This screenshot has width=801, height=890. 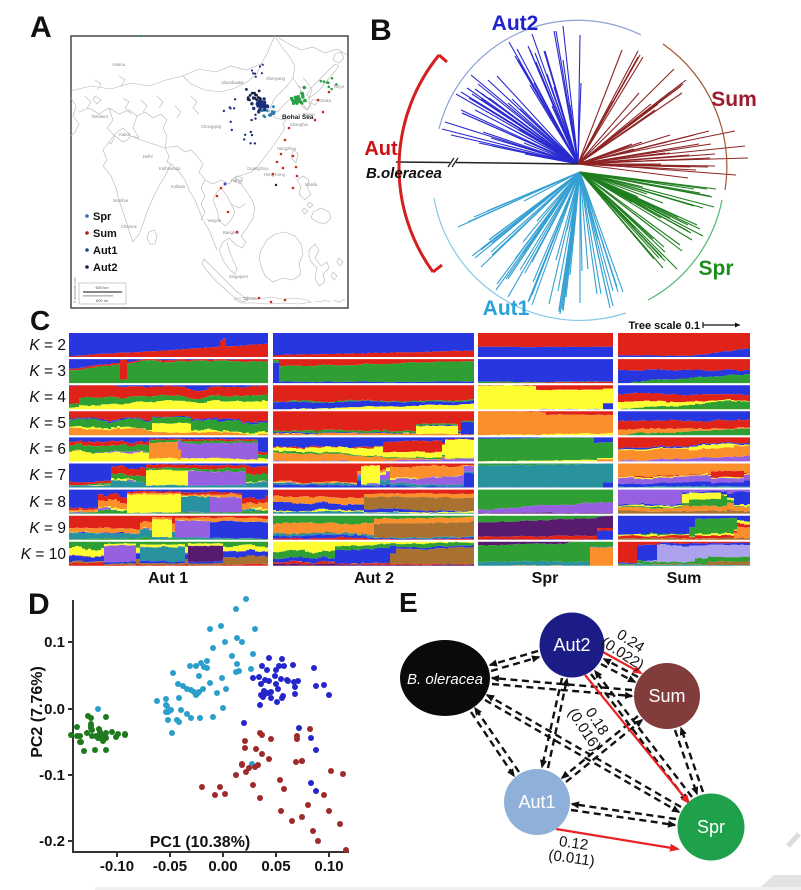 I want to click on svg-text: A, so click(x=41, y=27).